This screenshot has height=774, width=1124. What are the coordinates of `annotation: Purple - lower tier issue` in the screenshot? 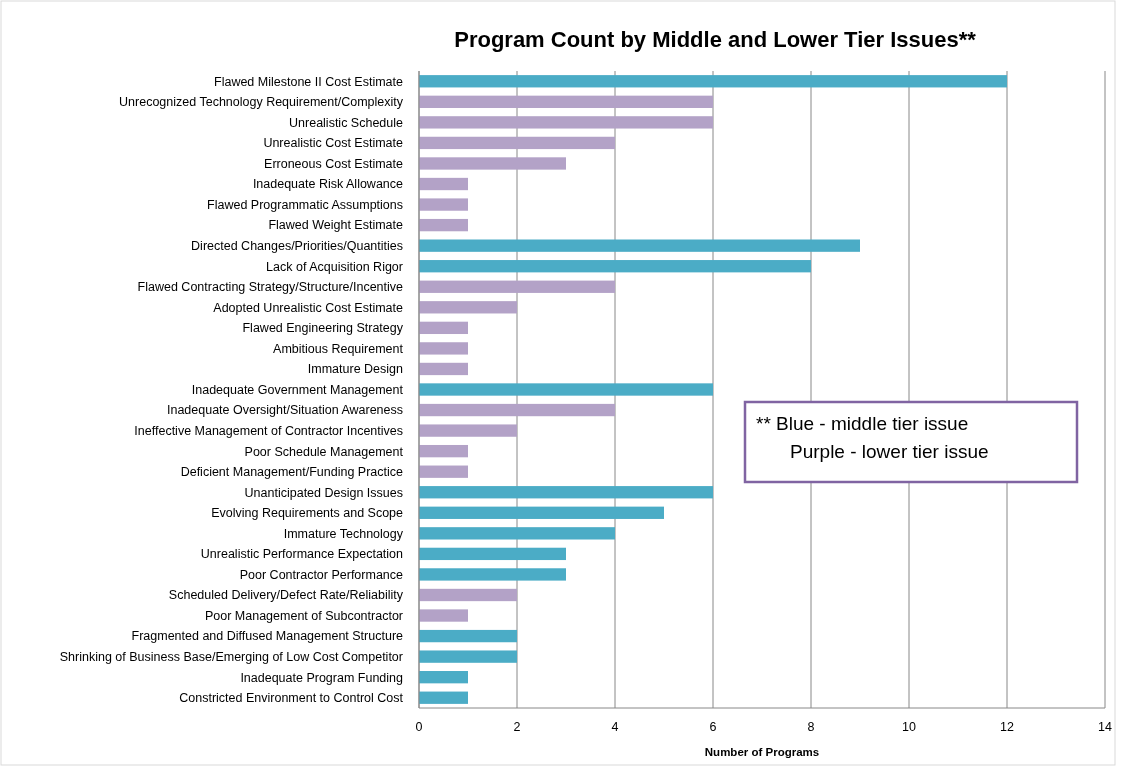 It's located at (889, 451).